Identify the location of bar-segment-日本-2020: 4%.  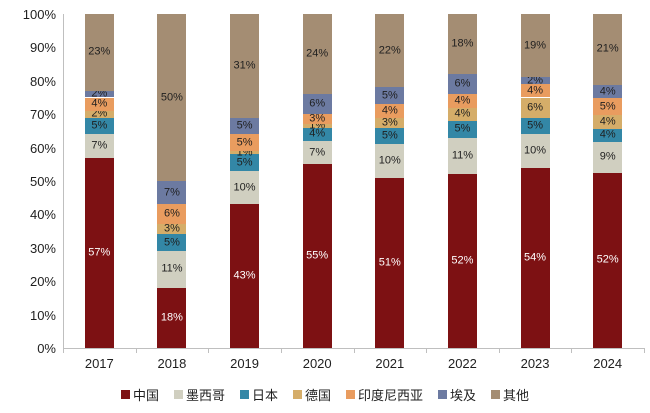
(317, 134).